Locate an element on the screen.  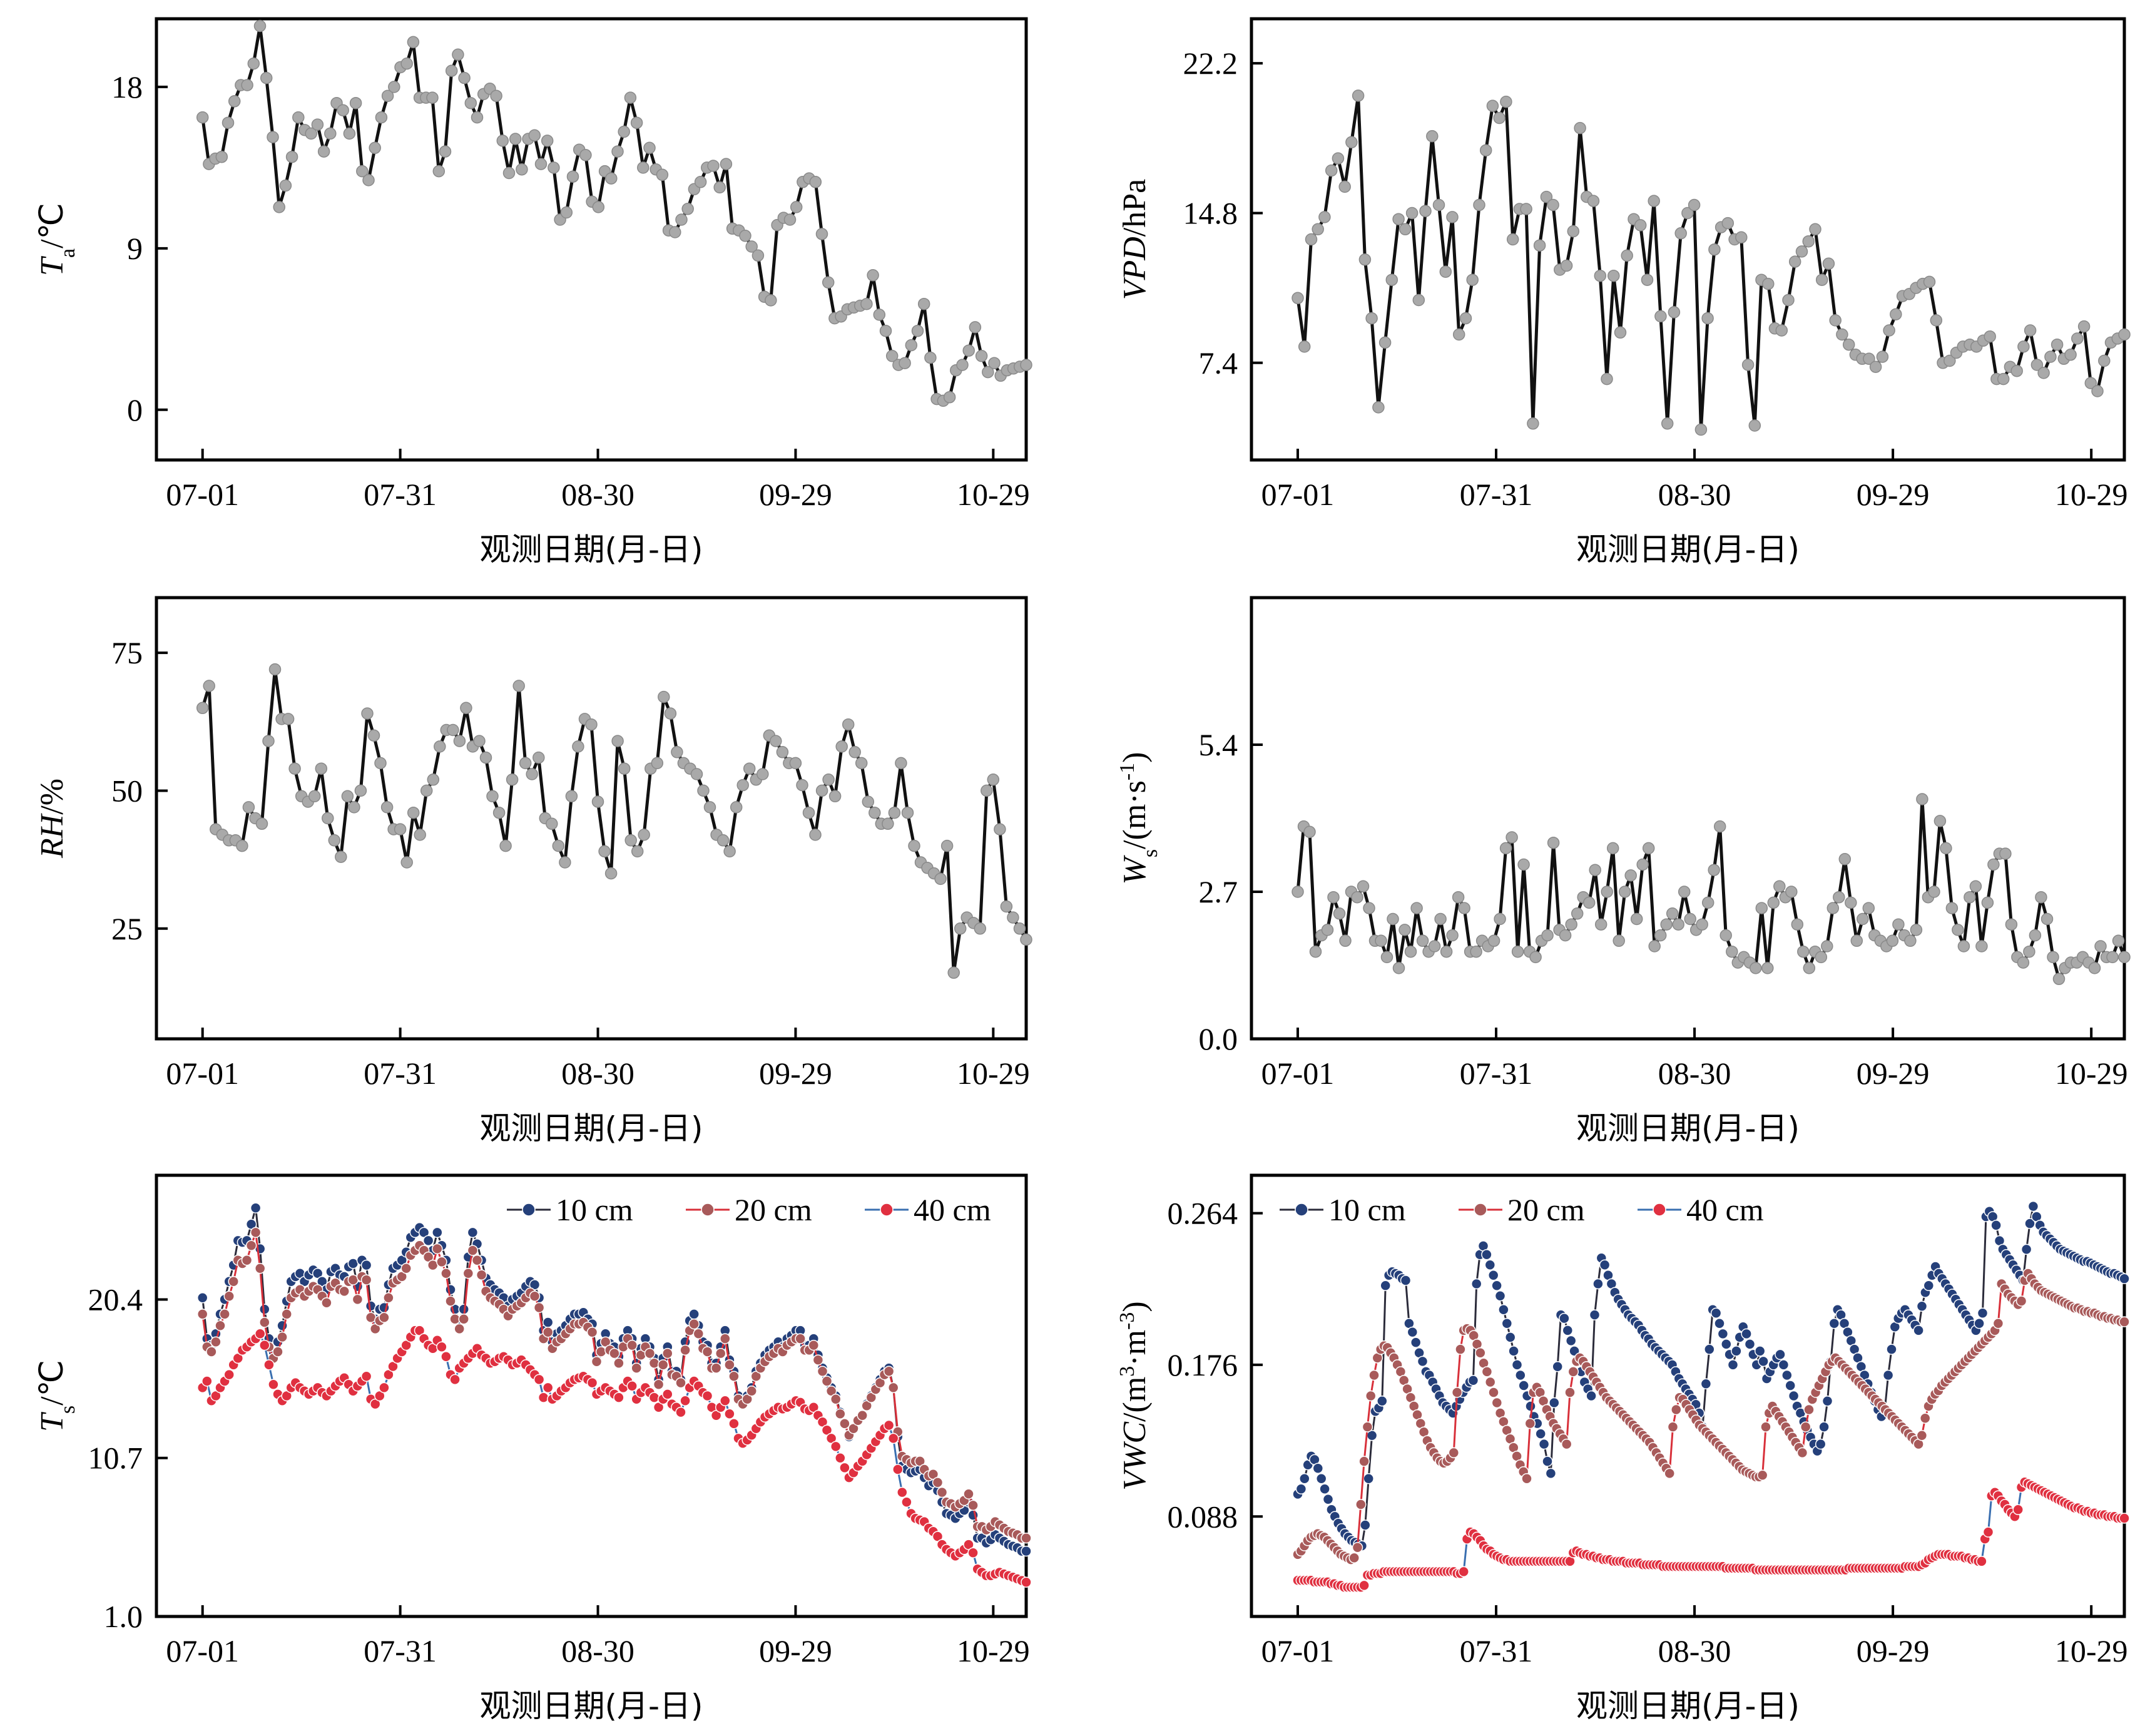
x-tick-label: 07-31 is located at coordinates (1496, 1650).